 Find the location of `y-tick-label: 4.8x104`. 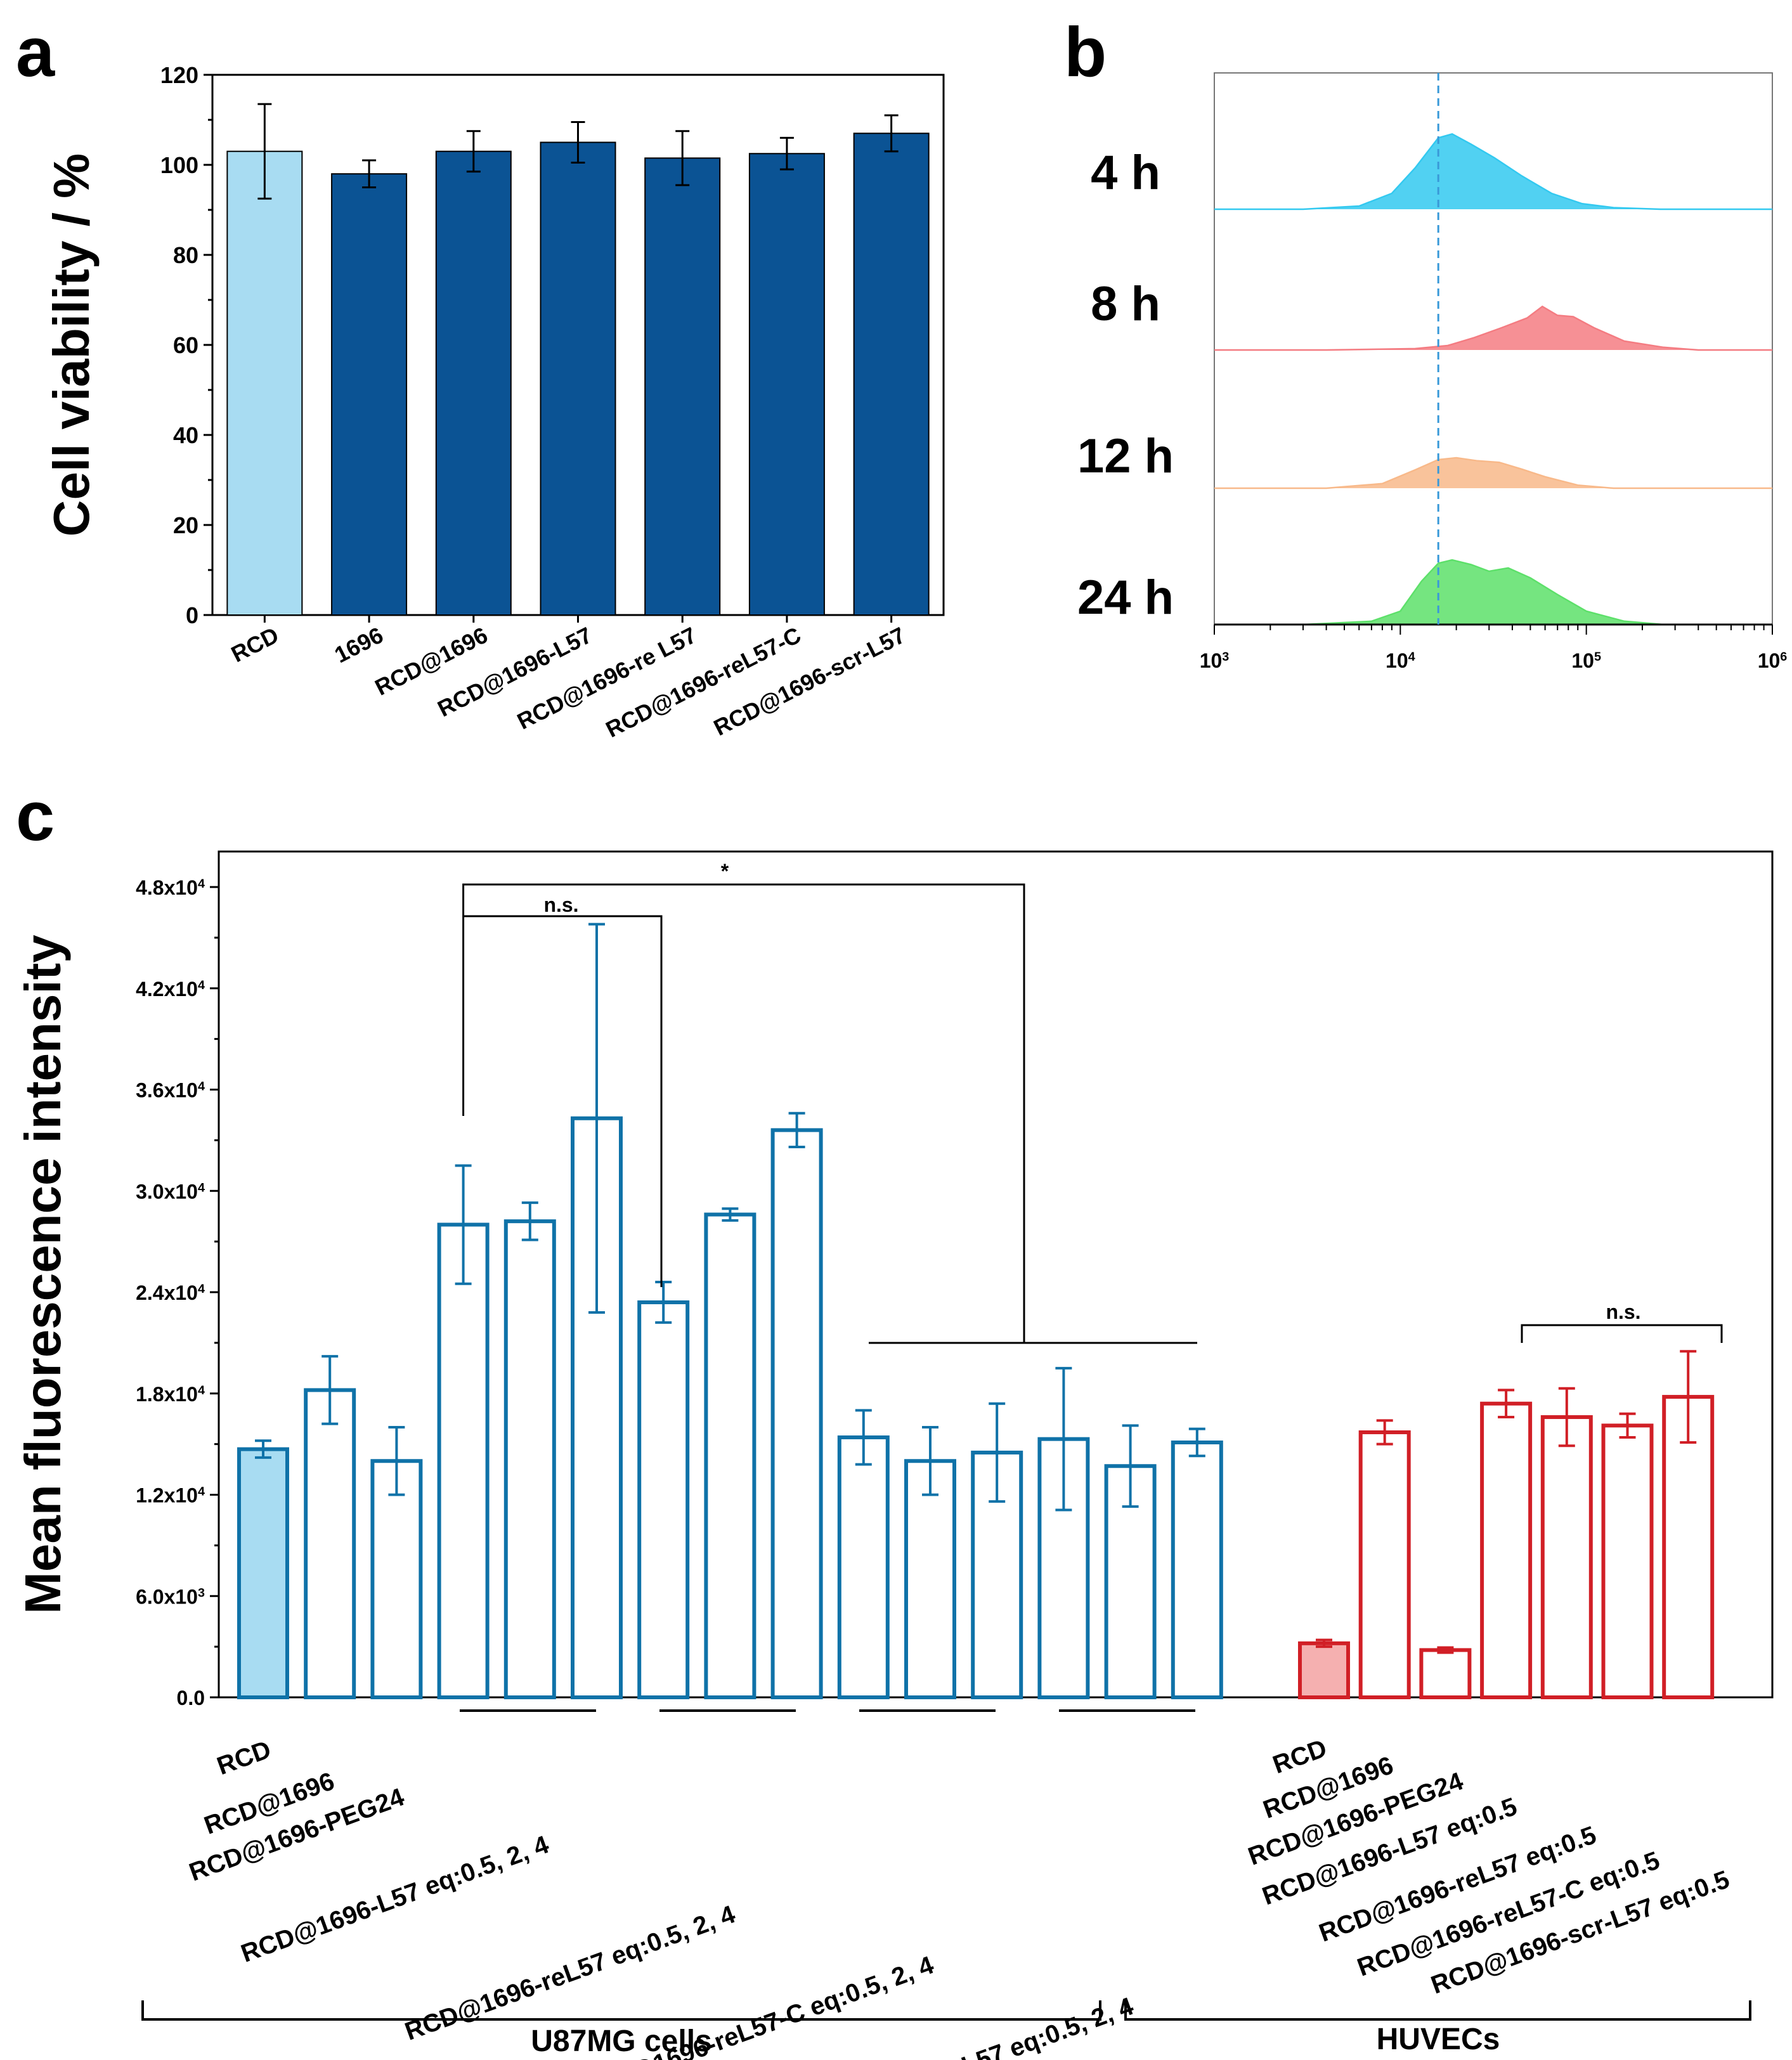

y-tick-label: 4.8x104 is located at coordinates (170, 887).